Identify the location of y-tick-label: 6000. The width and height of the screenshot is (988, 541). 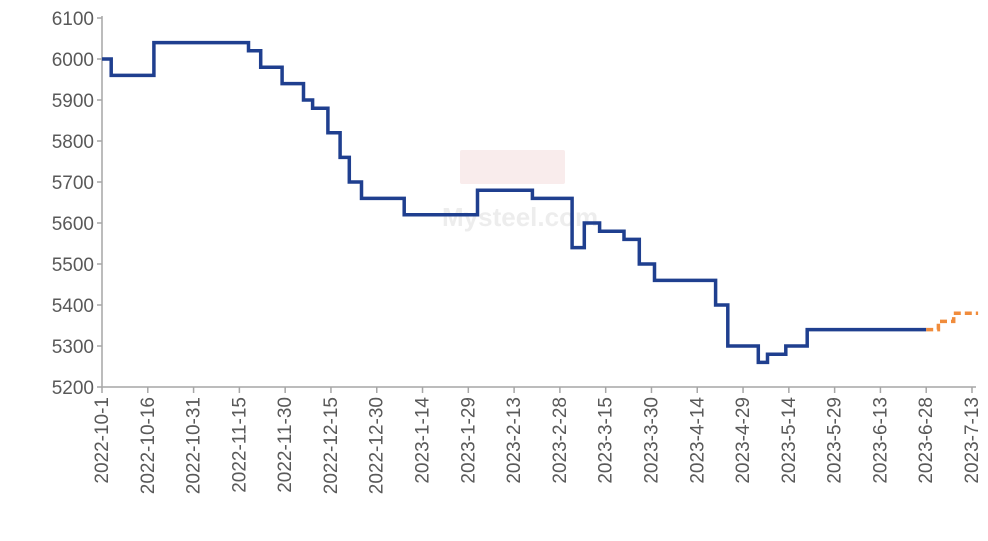
(73, 60).